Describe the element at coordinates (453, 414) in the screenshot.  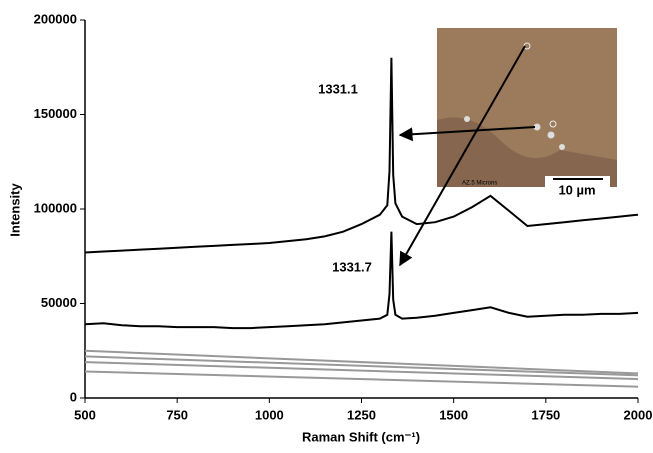
I see `x-tick-label: 1500` at that location.